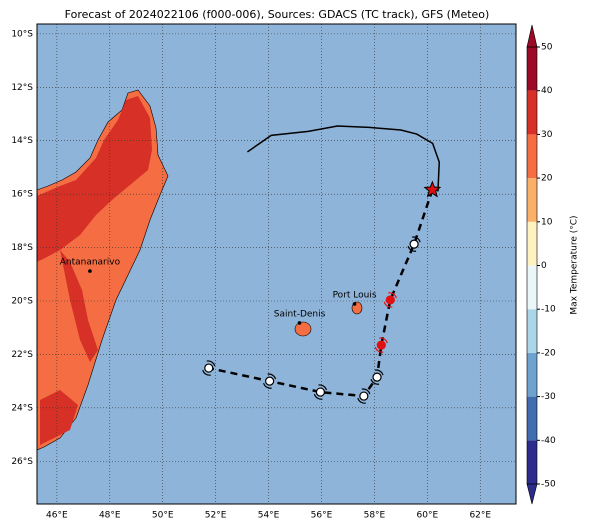  I want to click on place-label: Saint-Denis, so click(300, 314).